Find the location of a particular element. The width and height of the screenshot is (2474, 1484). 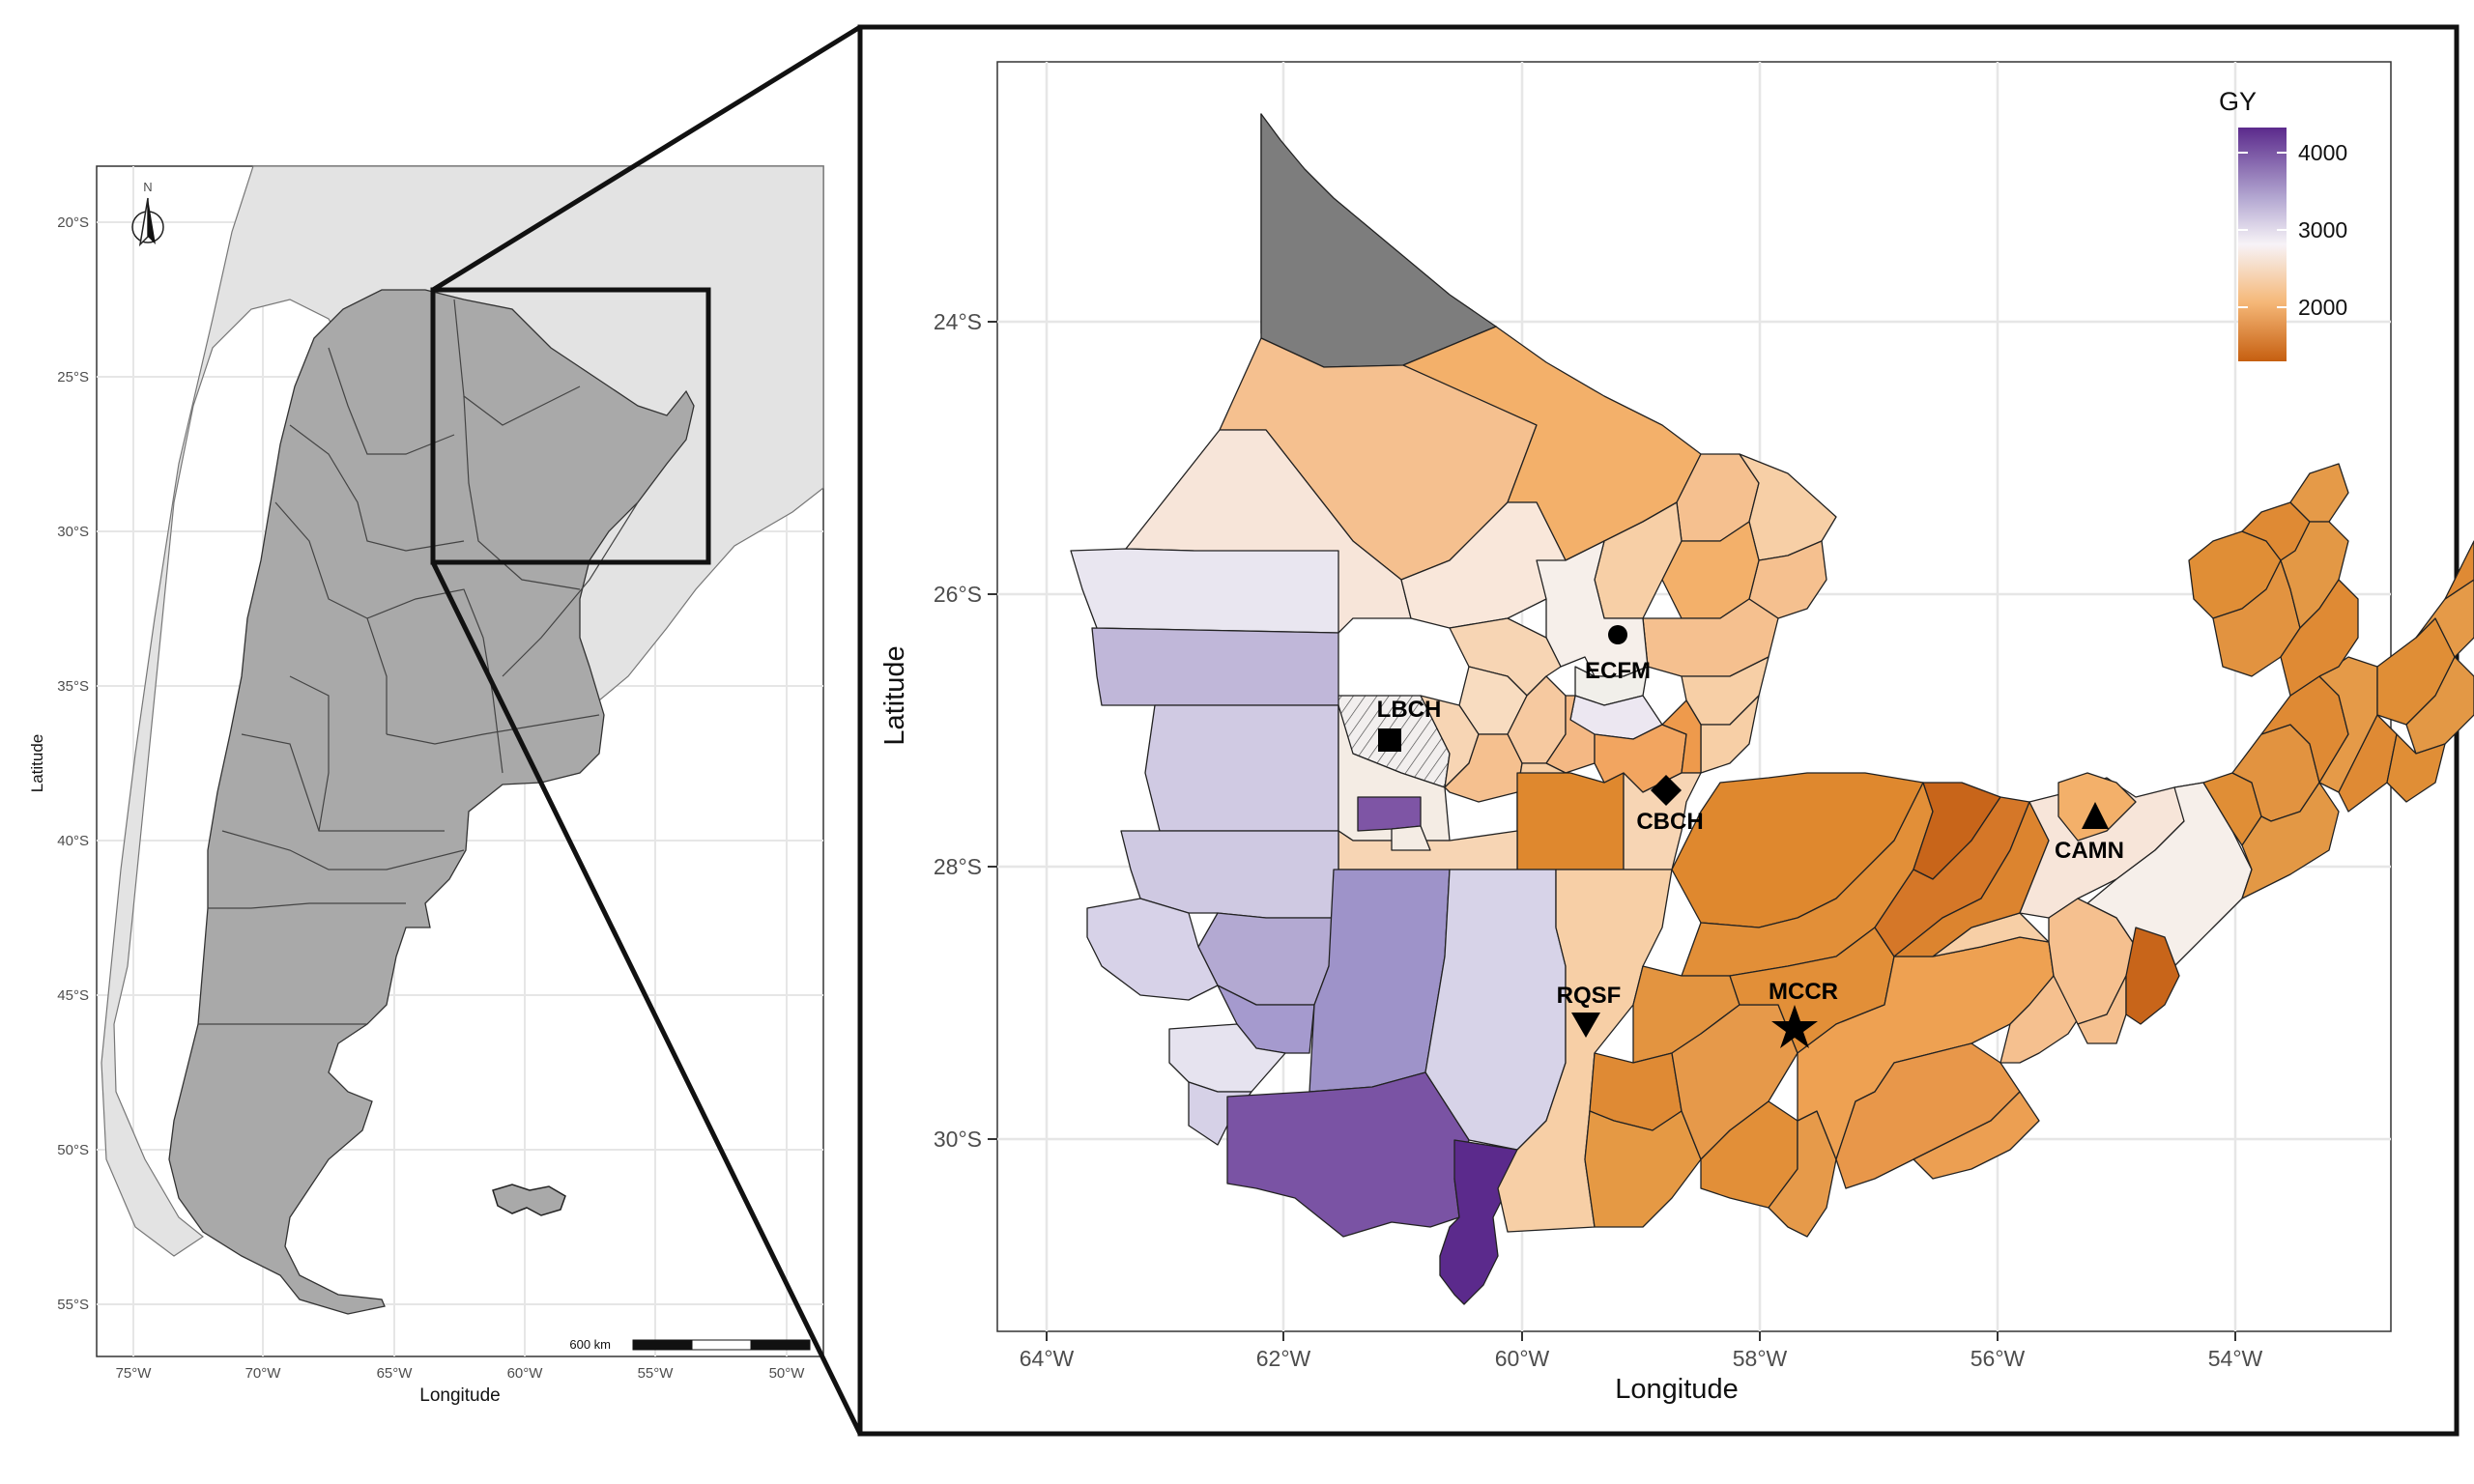

legend-title: GY is located at coordinates (2238, 102).